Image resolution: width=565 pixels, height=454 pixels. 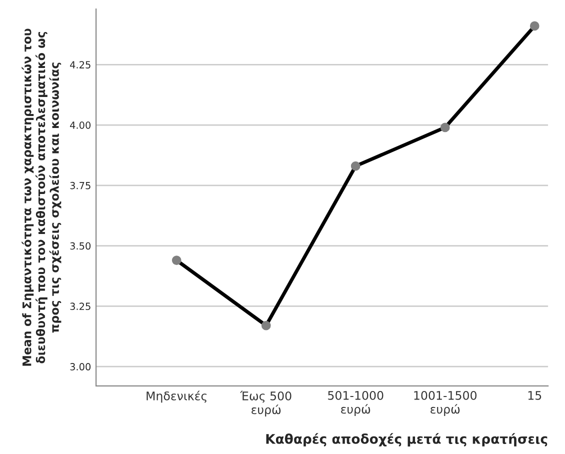 What do you see at coordinates (80, 64) in the screenshot?
I see `y-tick-label: 4.25` at bounding box center [80, 64].